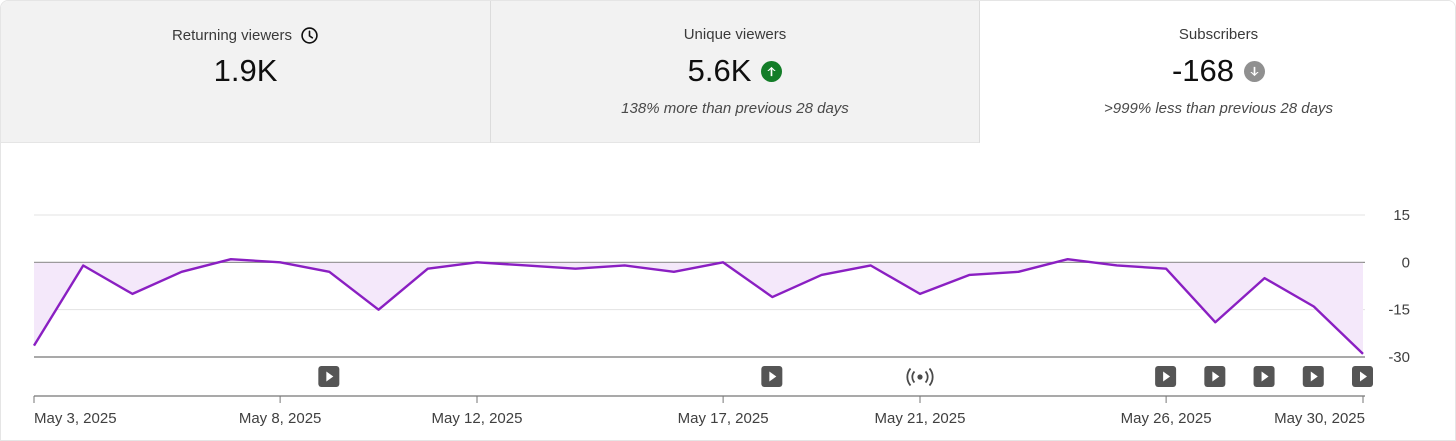  Describe the element at coordinates (920, 418) in the screenshot. I see `x-tick-label: May 21, 2025` at that location.